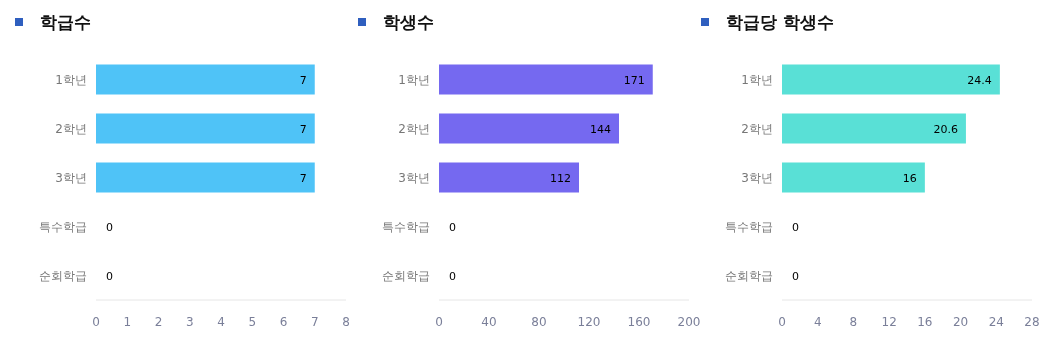  I want to click on x-tick-label: 6, so click(283, 322).